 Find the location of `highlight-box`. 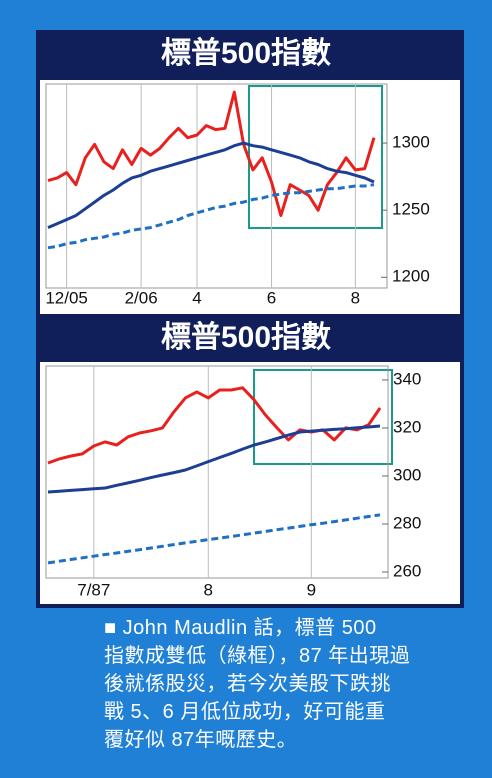

highlight-box is located at coordinates (323, 417).